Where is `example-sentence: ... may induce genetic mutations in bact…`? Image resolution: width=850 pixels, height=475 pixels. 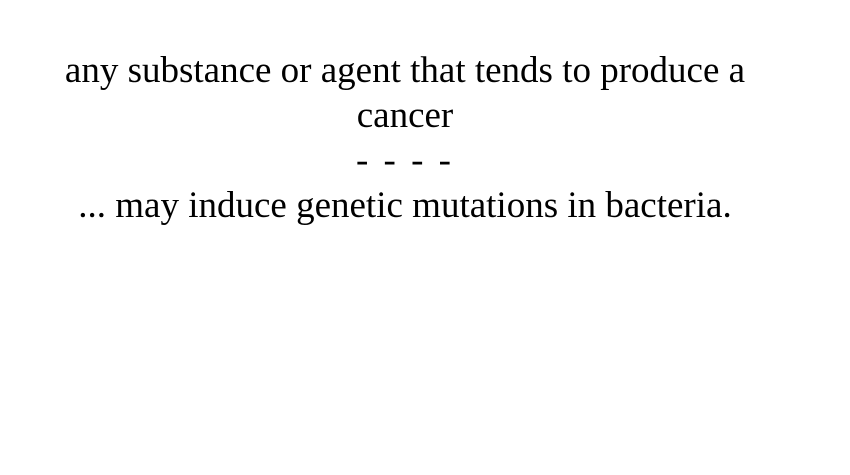 example-sentence: ... may induce genetic mutations in bact… is located at coordinates (405, 205).